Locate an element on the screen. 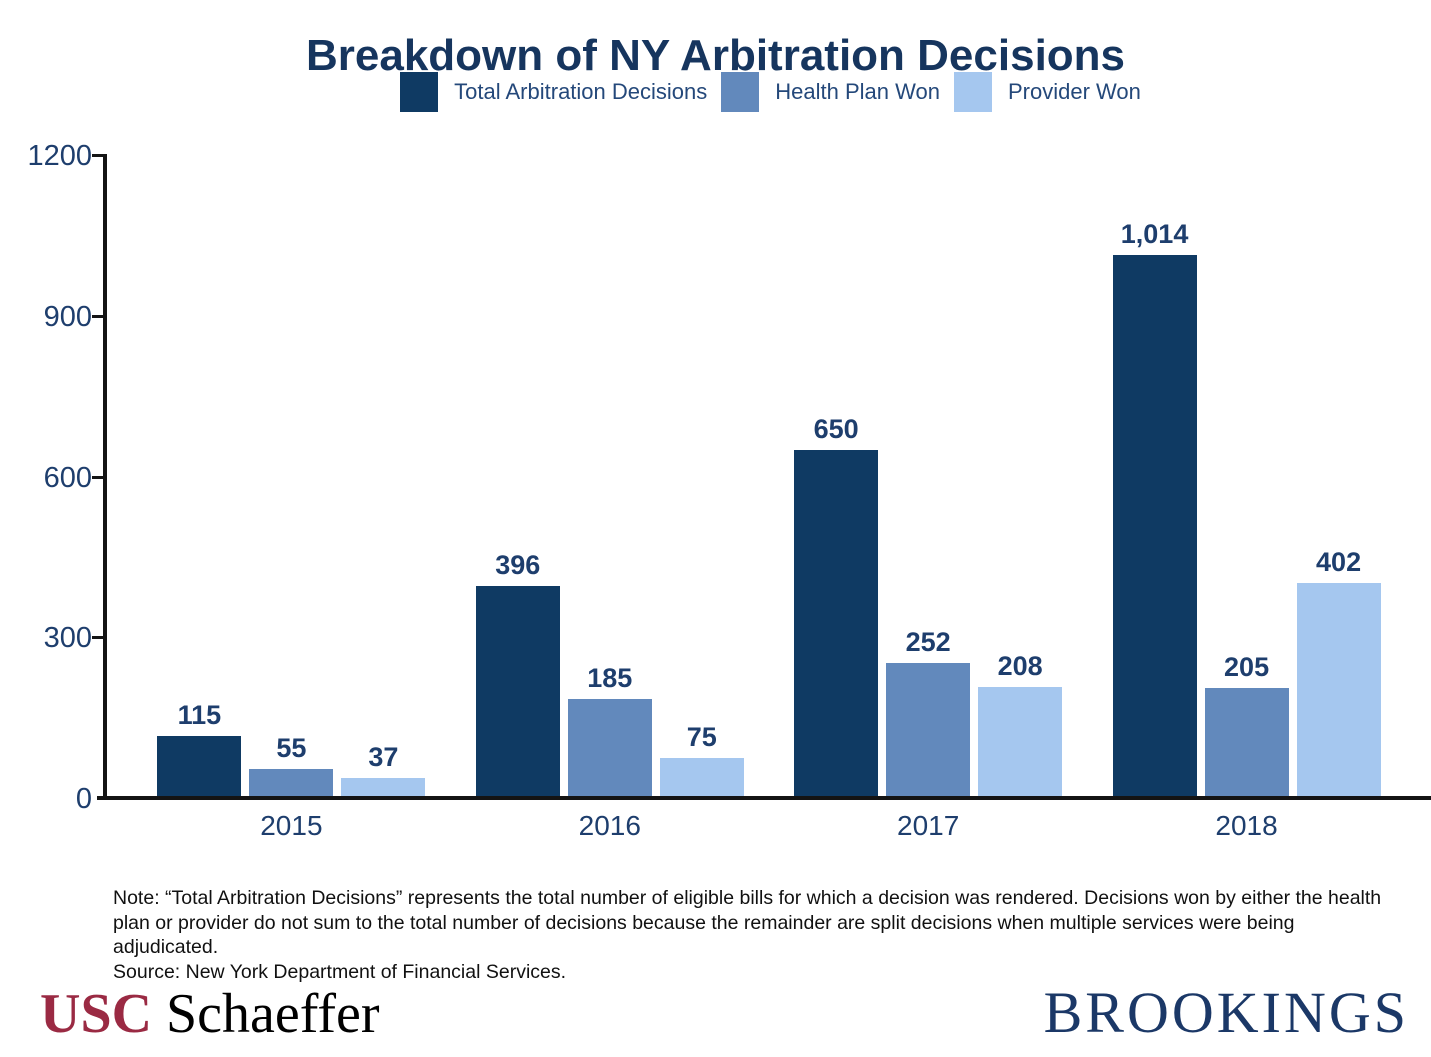 The width and height of the screenshot is (1431, 1057). x-axis-label: 2017 is located at coordinates (928, 825).